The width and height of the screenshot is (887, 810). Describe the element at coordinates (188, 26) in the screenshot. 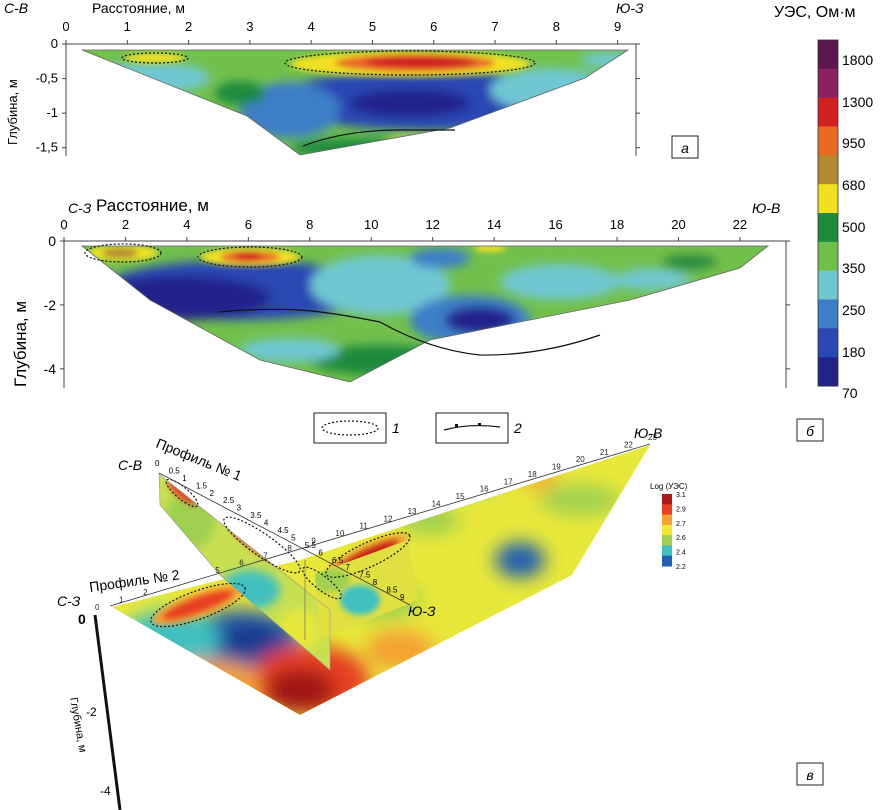

I see `x-tick-label: 2` at that location.